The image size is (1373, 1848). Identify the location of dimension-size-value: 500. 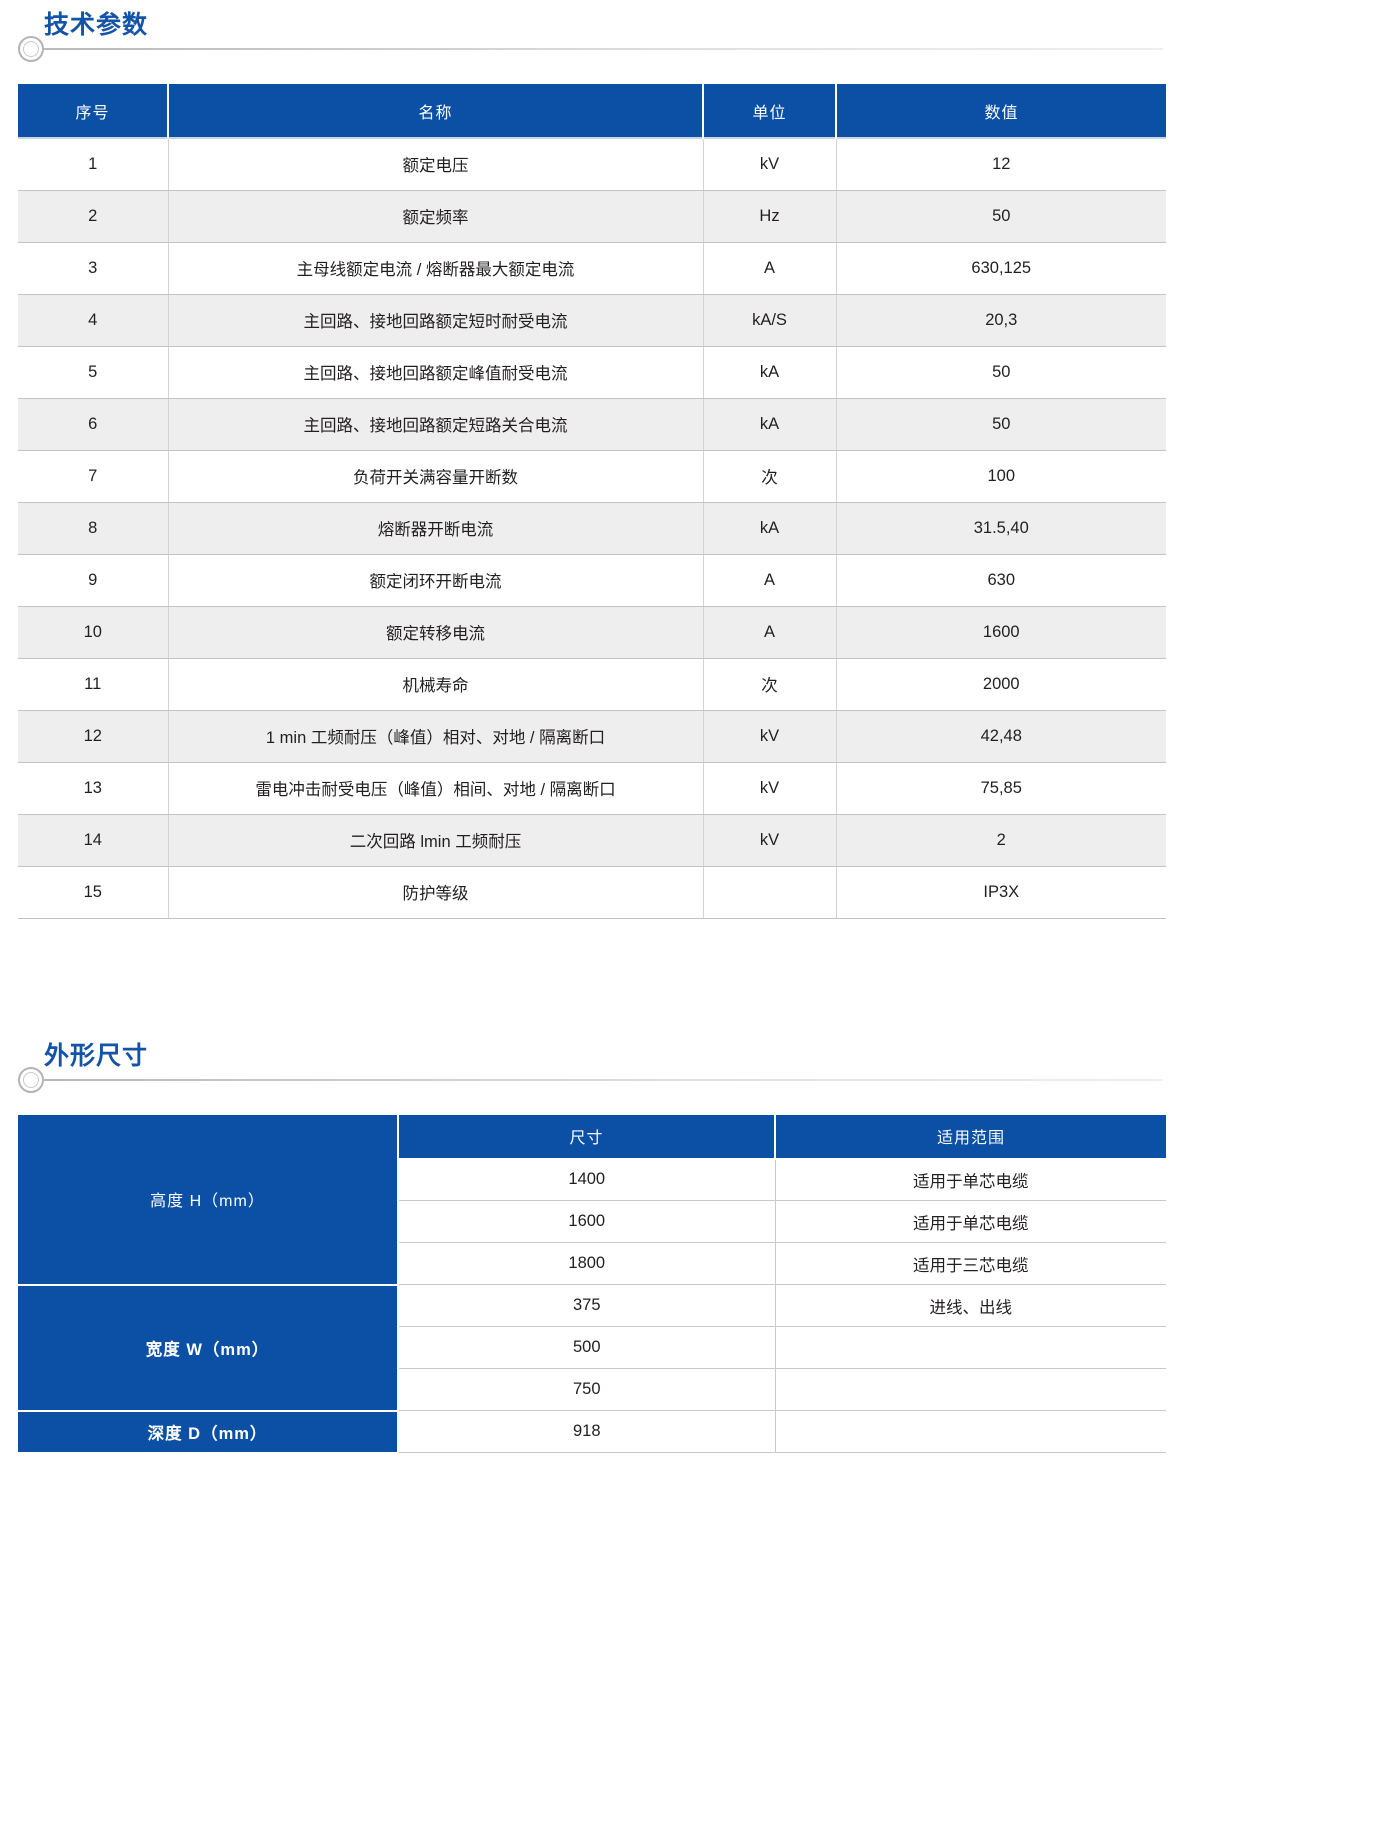
(587, 1347).